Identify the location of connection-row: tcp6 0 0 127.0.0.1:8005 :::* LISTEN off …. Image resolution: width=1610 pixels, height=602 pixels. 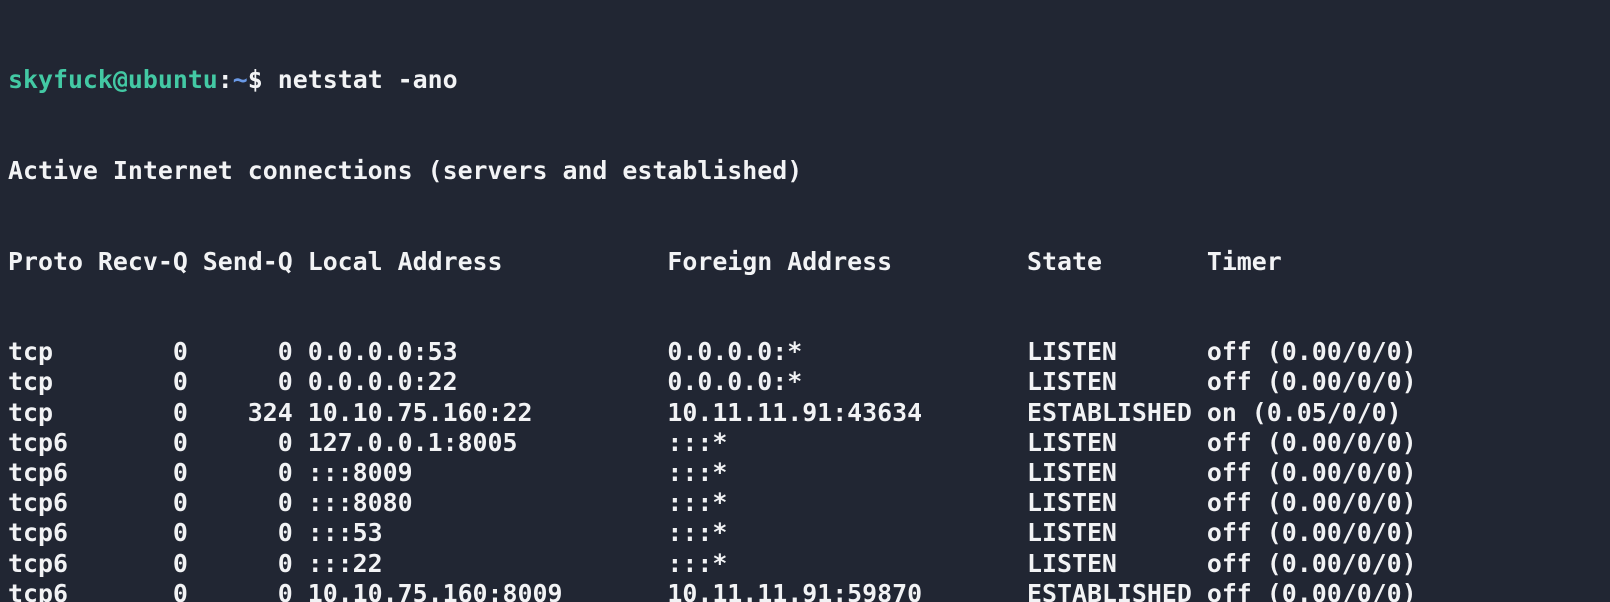
(712, 442).